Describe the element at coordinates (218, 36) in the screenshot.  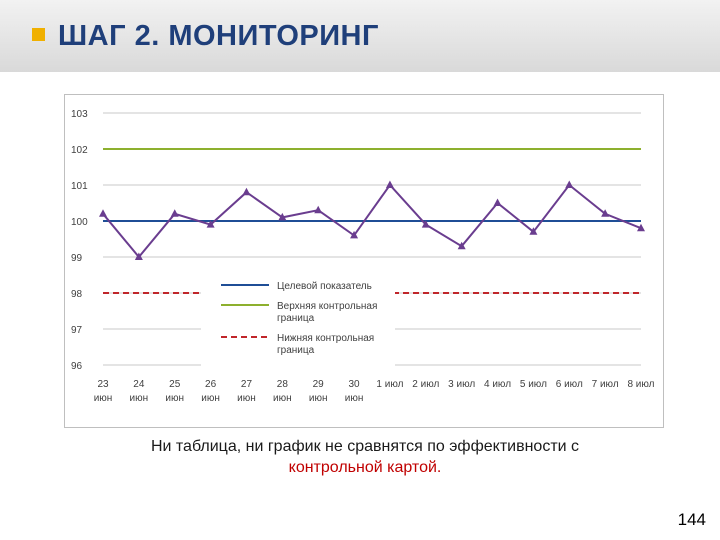
I see `slide-title: ШАГ 2. МОНИТОРИНГ` at that location.